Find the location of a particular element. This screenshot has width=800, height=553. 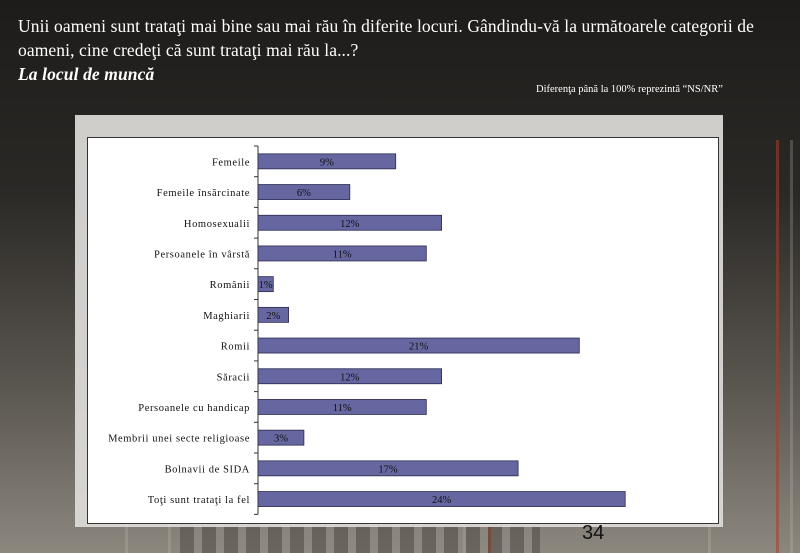

value-label: 9% is located at coordinates (327, 162).